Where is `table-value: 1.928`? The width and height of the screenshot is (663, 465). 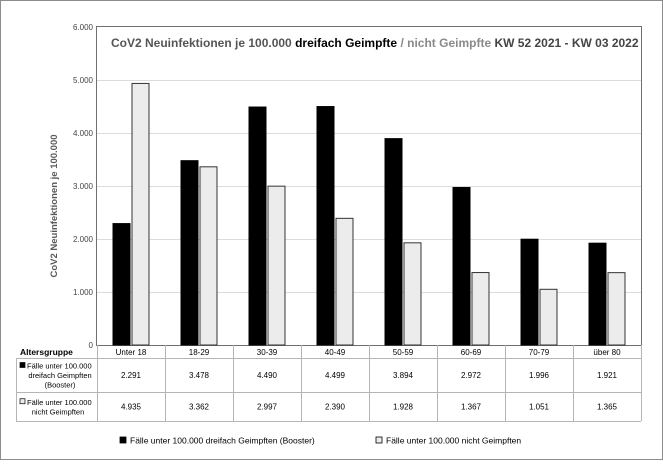 table-value: 1.928 is located at coordinates (403, 407).